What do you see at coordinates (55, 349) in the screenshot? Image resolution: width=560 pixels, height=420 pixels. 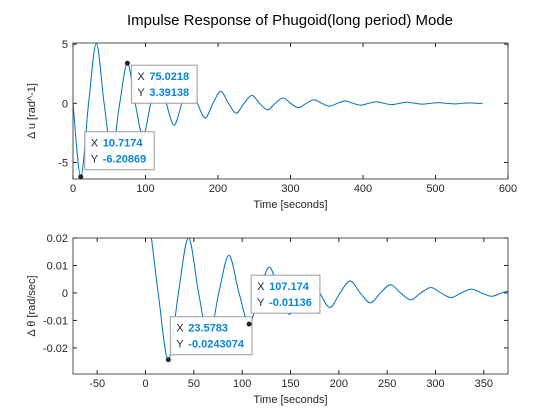 I see `y-tick-label: -0.02` at bounding box center [55, 349].